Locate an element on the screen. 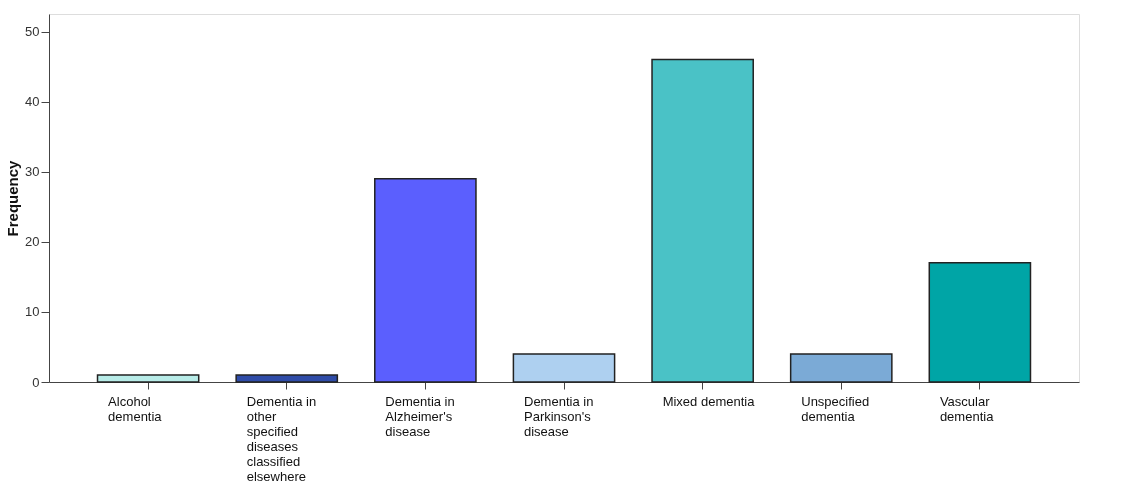 The image size is (1135, 504). y-tick-label: 10 is located at coordinates (32, 312).